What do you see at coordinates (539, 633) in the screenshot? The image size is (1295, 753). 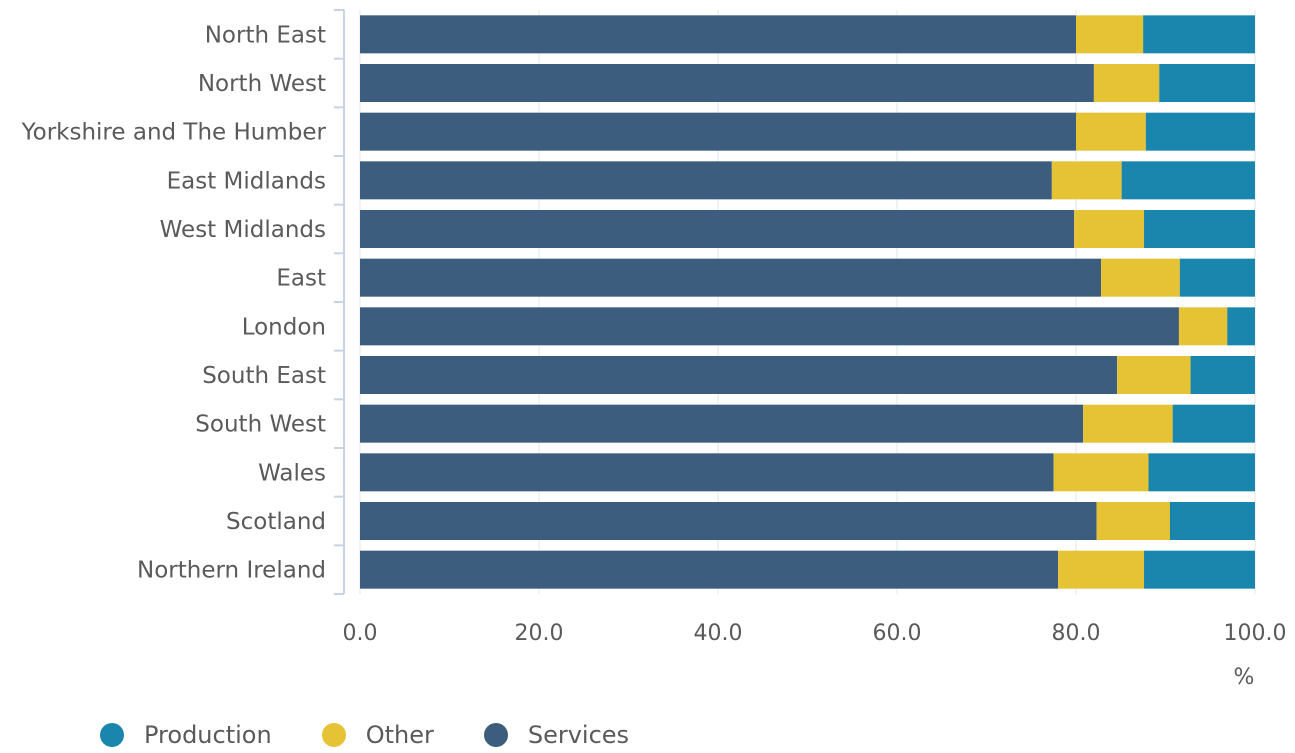 I see `x-tick-label: 20.0` at bounding box center [539, 633].